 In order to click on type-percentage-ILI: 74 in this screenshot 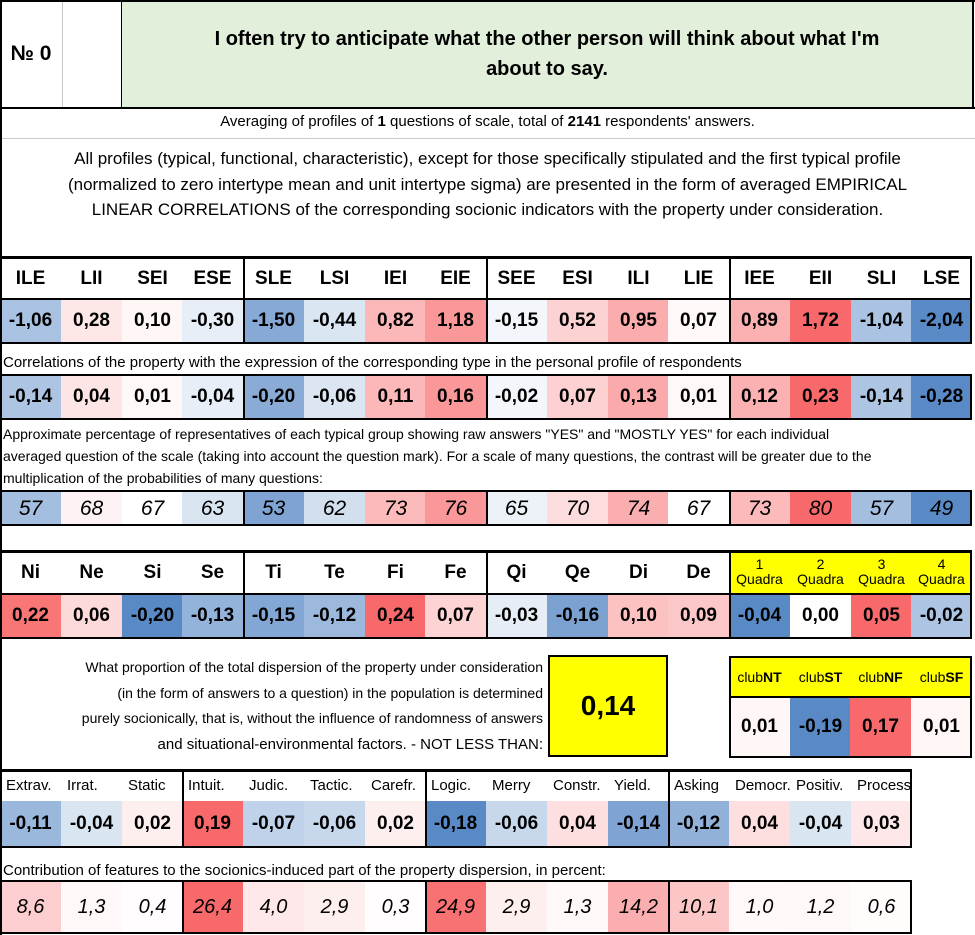, I will do `click(638, 508)`.